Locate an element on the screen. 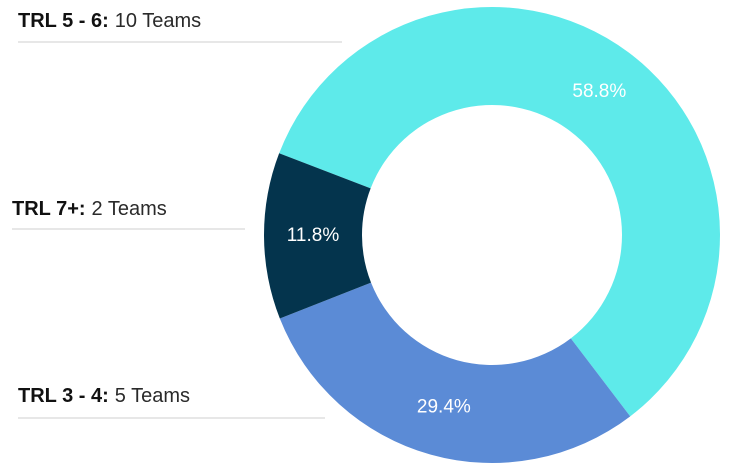 This screenshot has height=472, width=742. legend-category: TRL 5 - 6: is located at coordinates (63, 21).